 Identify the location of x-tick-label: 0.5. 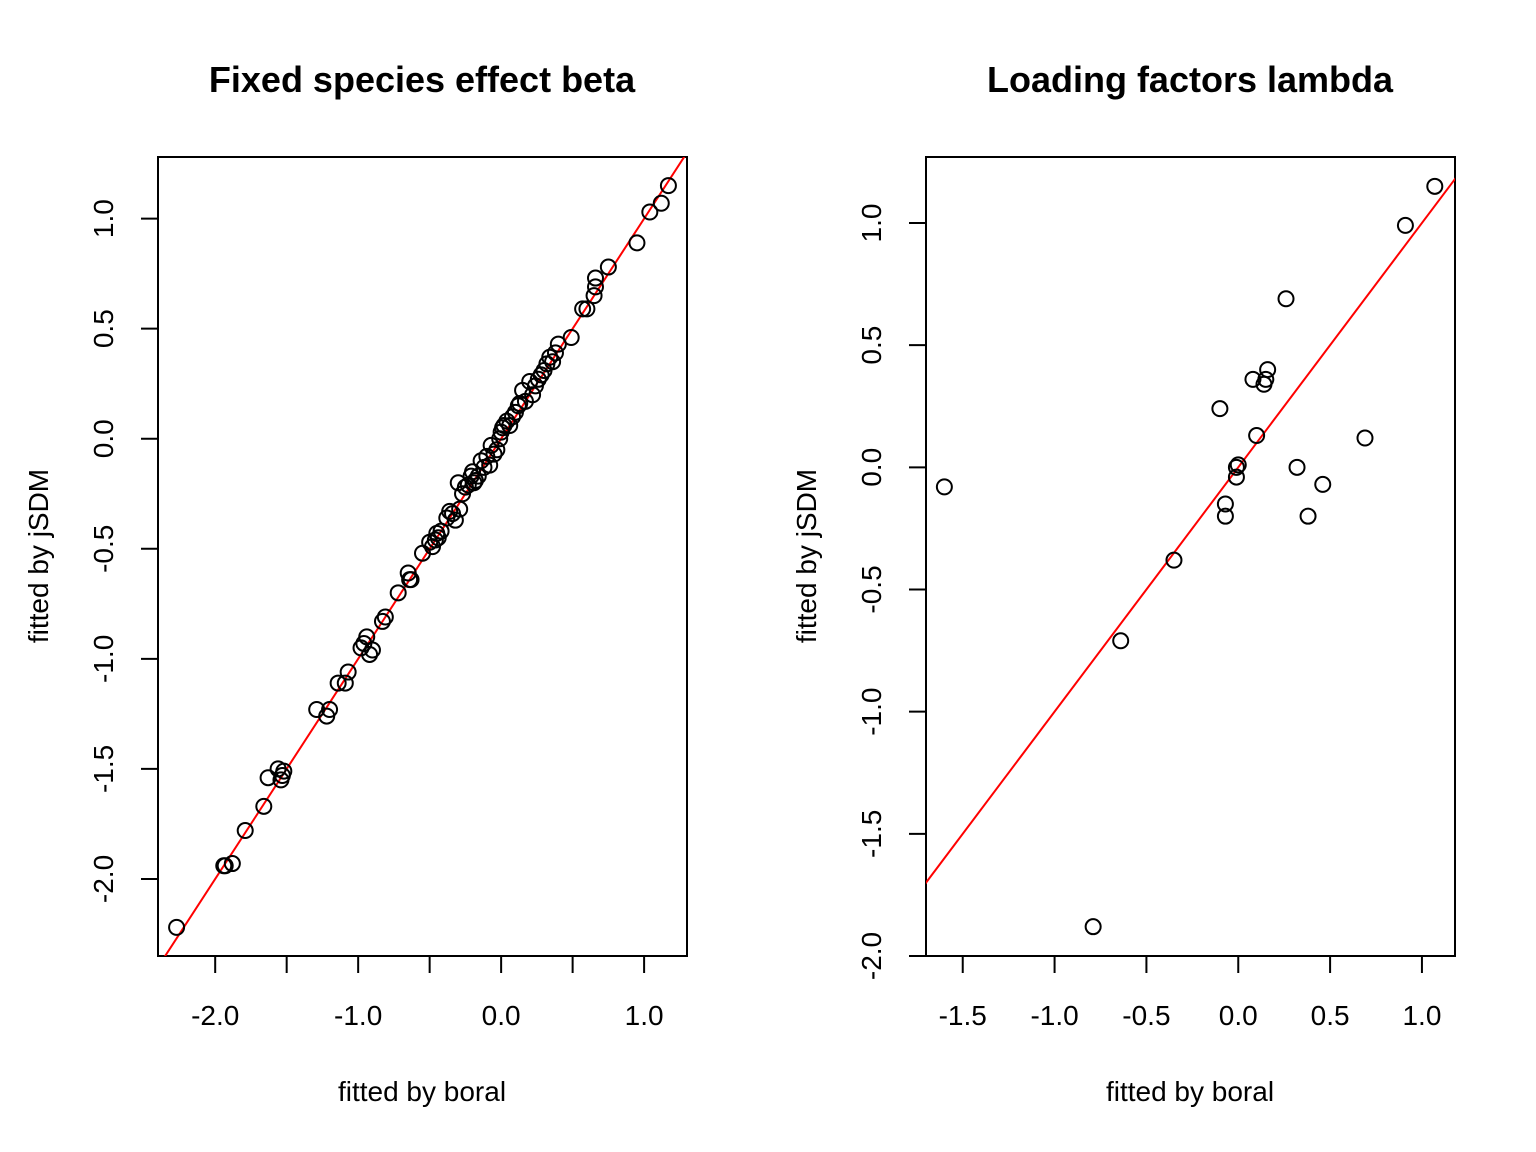
(1330, 1015).